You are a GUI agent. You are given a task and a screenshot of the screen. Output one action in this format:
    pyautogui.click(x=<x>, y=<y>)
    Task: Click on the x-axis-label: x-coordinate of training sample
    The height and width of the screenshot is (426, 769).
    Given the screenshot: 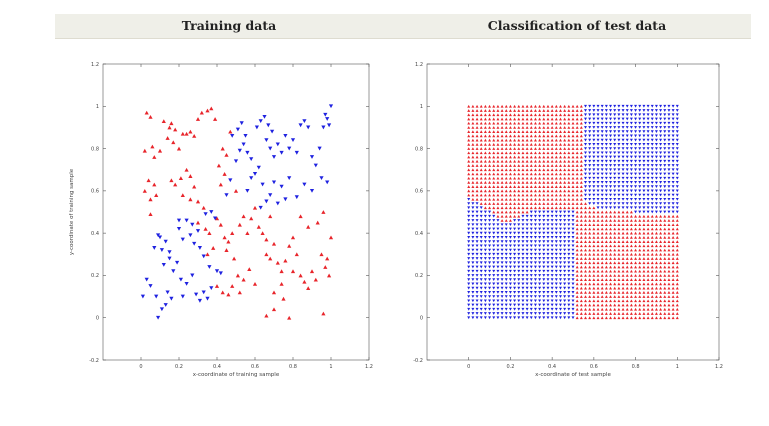 What is the action you would take?
    pyautogui.click(x=236, y=375)
    